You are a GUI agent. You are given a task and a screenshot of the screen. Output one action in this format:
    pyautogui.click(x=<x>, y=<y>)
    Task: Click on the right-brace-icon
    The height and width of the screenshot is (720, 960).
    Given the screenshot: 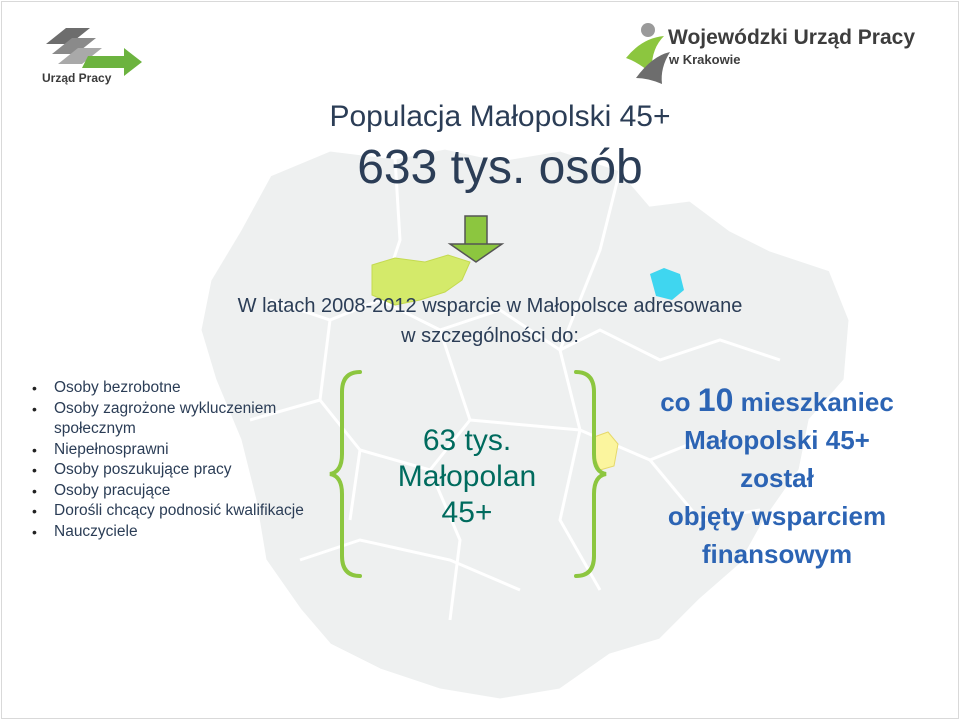 What is the action you would take?
    pyautogui.click(x=590, y=474)
    